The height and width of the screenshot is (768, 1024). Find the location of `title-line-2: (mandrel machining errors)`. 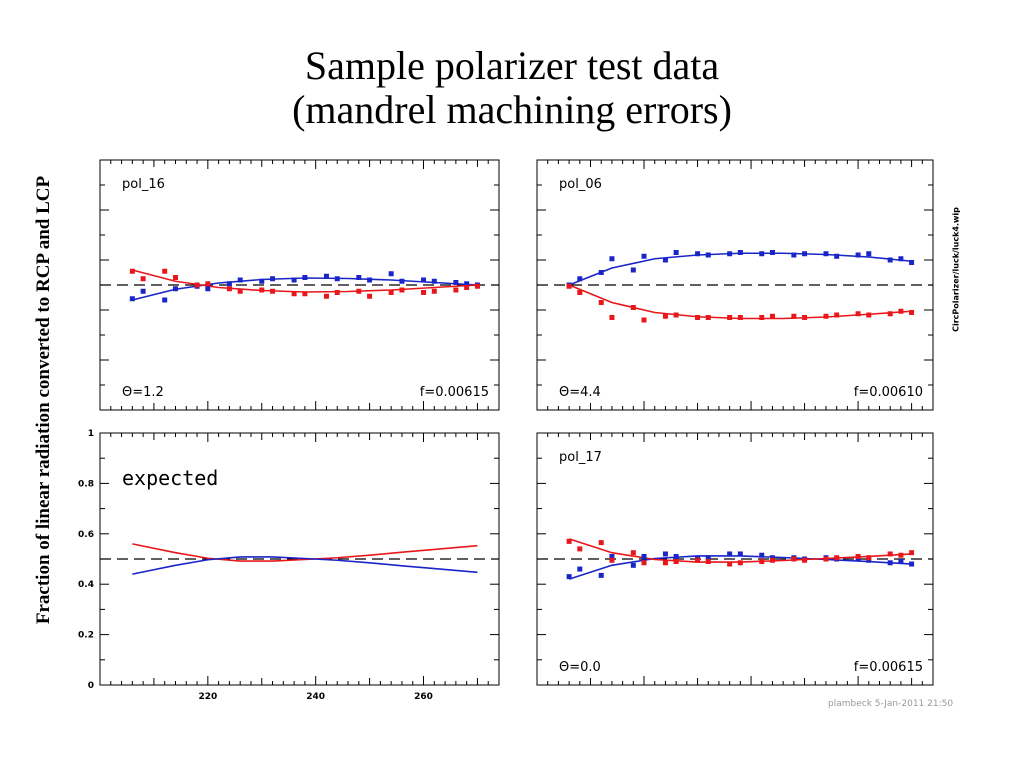

title-line-2: (mandrel machining errors) is located at coordinates (512, 109).